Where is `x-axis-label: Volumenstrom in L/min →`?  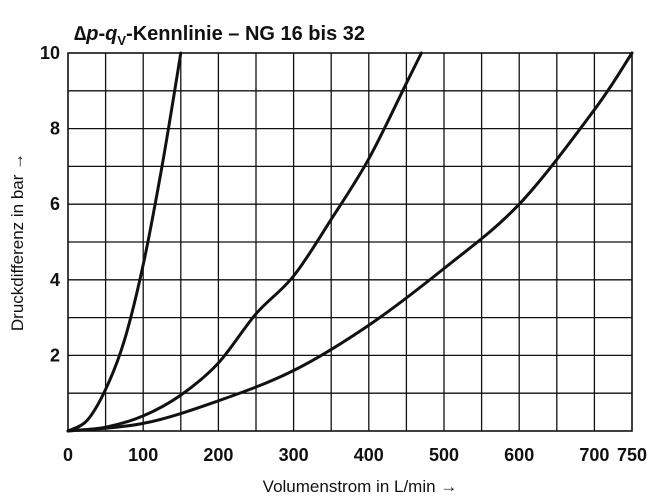 x-axis-label: Volumenstrom in L/min → is located at coordinates (360, 486).